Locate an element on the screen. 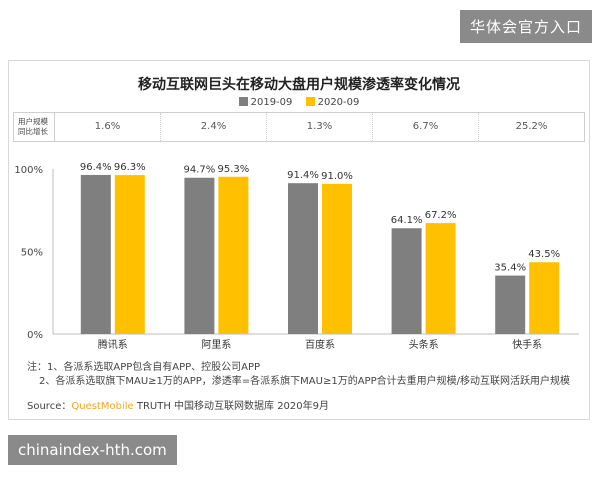 Image resolution: width=600 pixels, height=480 pixels. legend-item-2019: 2019-09 is located at coordinates (265, 102).